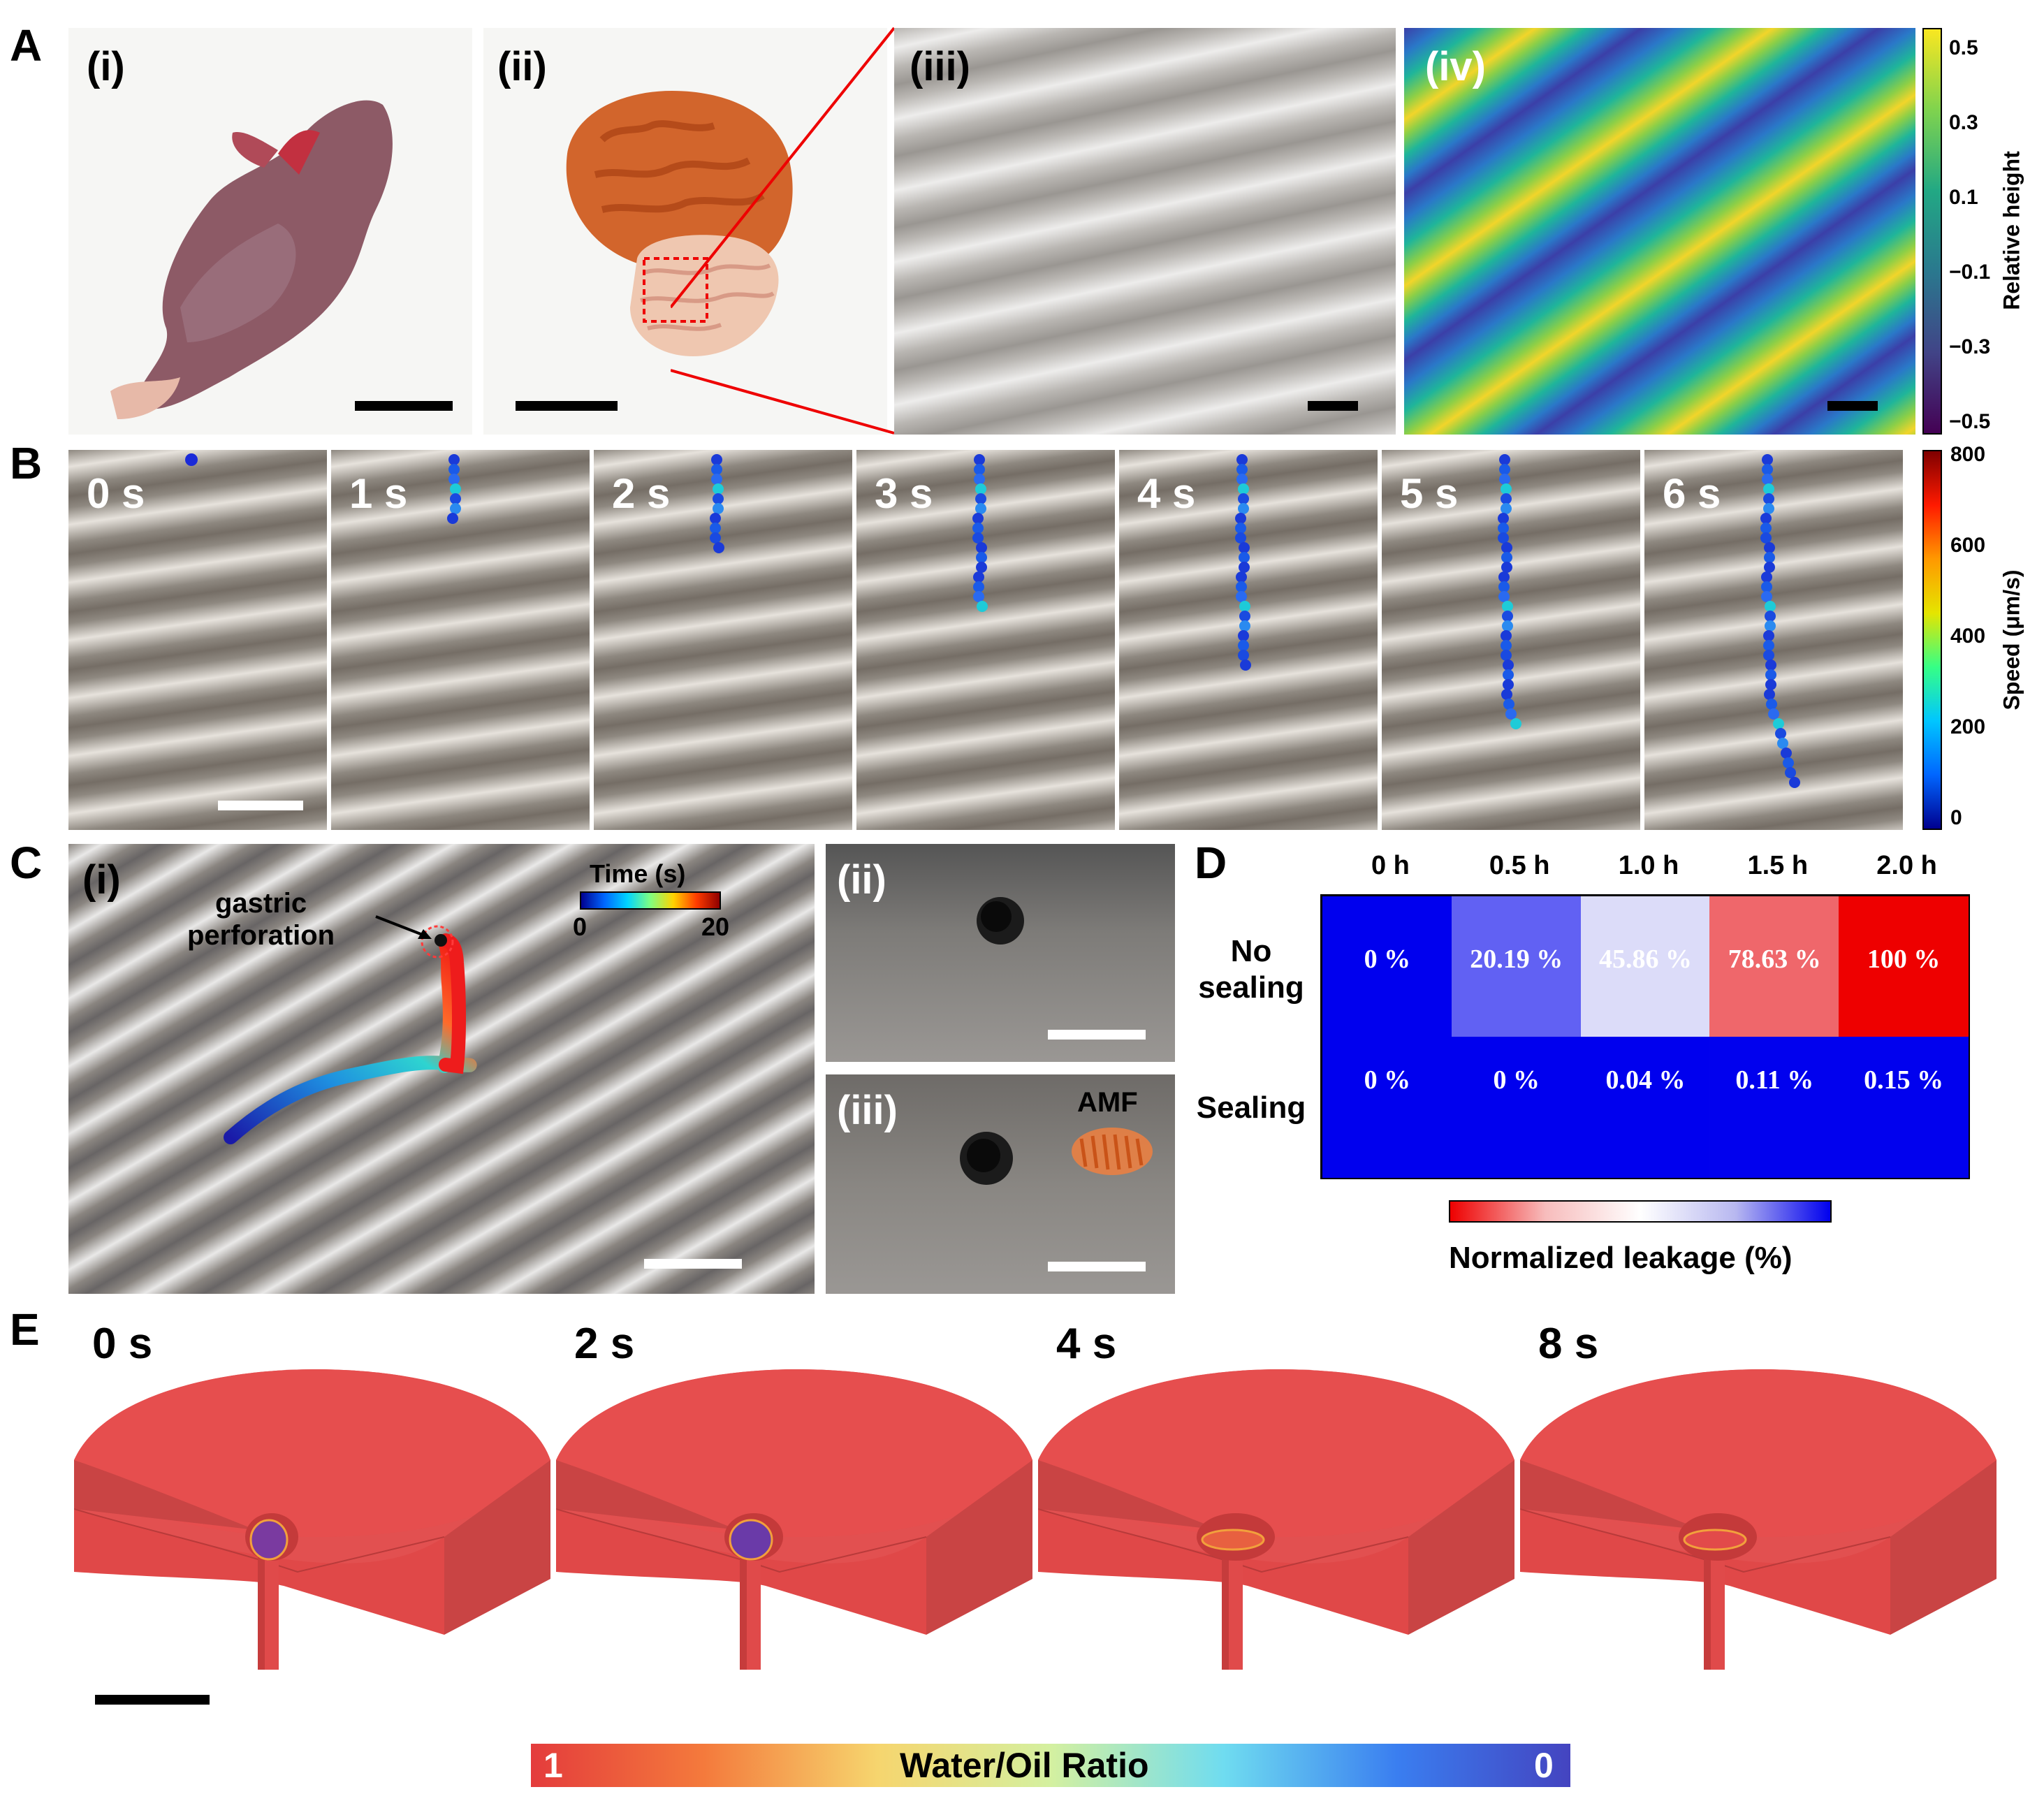 Image resolution: width=2044 pixels, height=1808 pixels. What do you see at coordinates (26, 45) in the screenshot?
I see `panel-a-letter: A` at bounding box center [26, 45].